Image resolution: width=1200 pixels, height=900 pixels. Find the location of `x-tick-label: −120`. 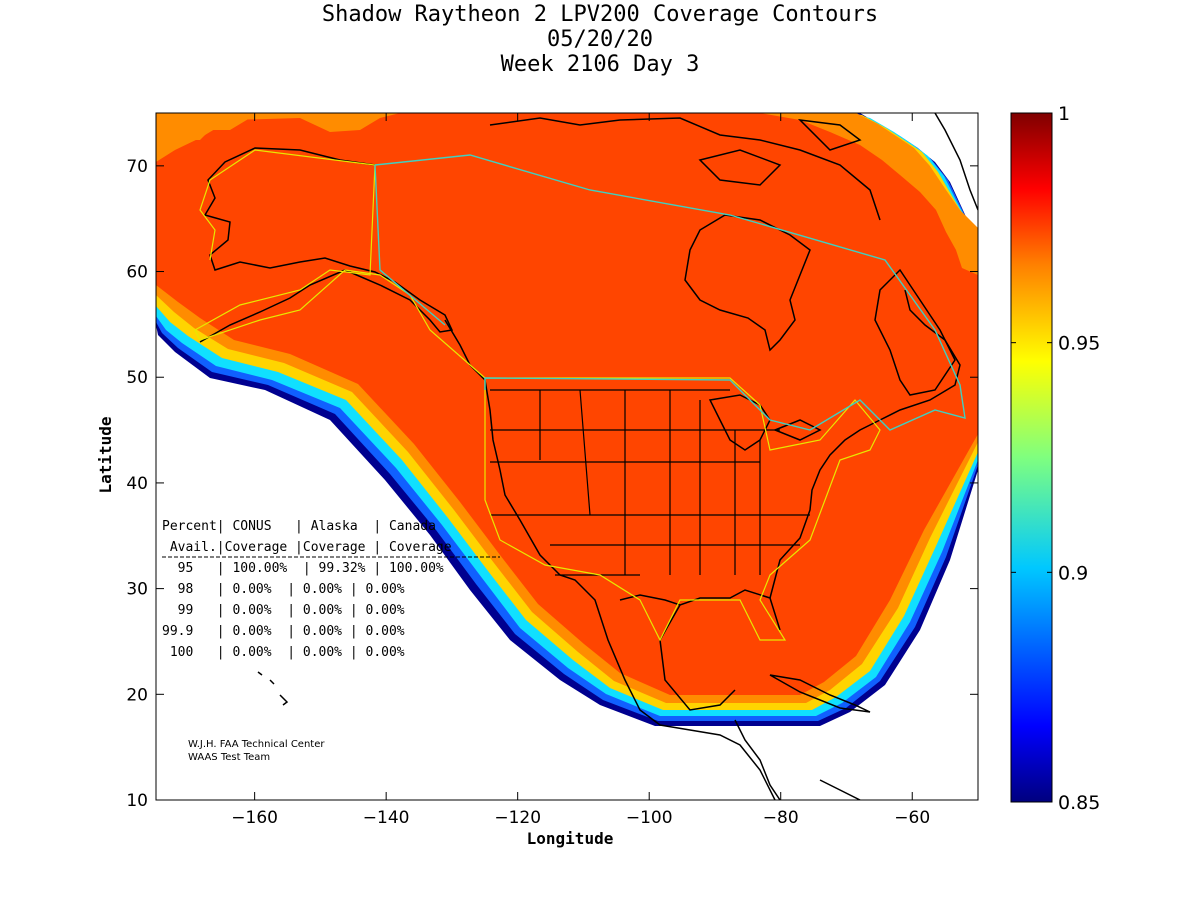

x-tick-label: −120 is located at coordinates (517, 818).